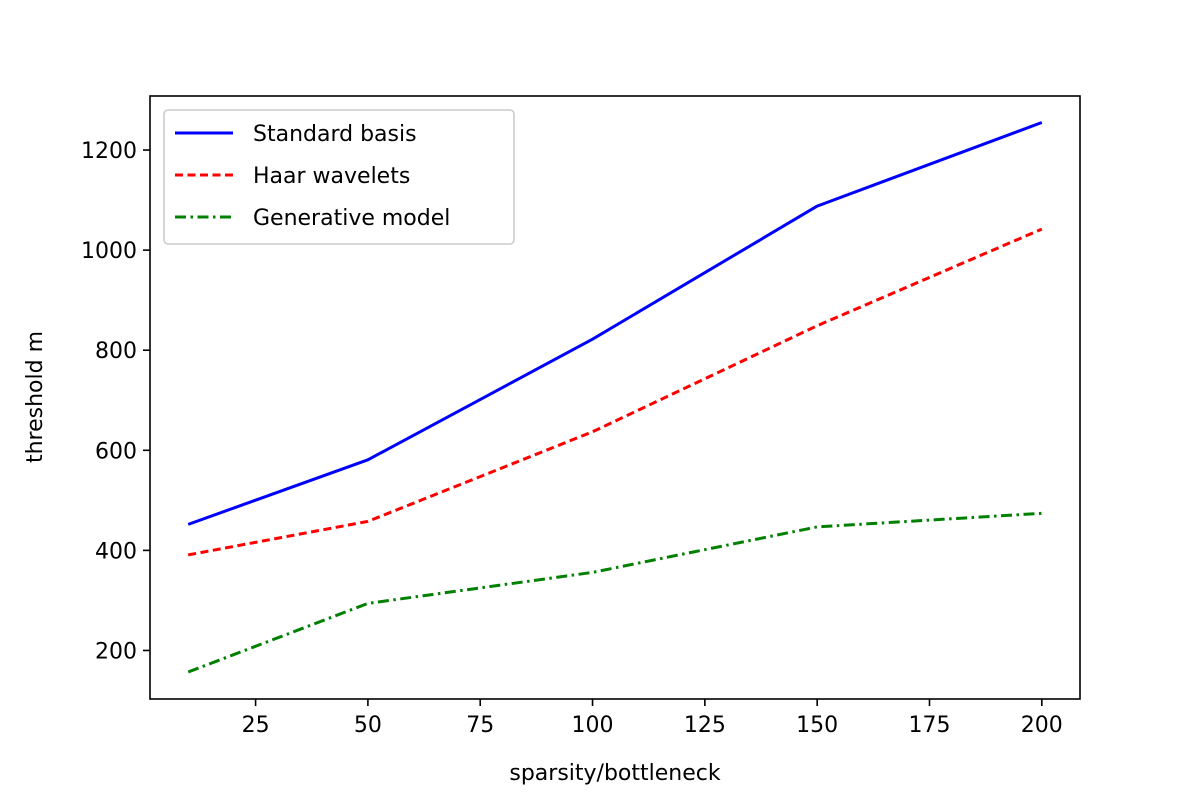 The image size is (1200, 800). I want to click on x-tick-label: 175, so click(929, 725).